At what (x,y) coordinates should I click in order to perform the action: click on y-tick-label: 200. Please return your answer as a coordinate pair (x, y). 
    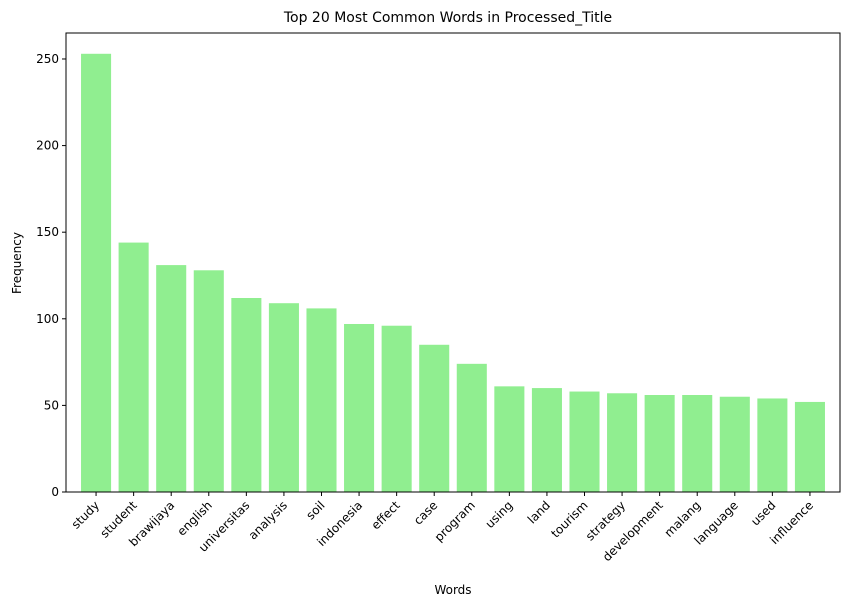
    Looking at the image, I should click on (47, 146).